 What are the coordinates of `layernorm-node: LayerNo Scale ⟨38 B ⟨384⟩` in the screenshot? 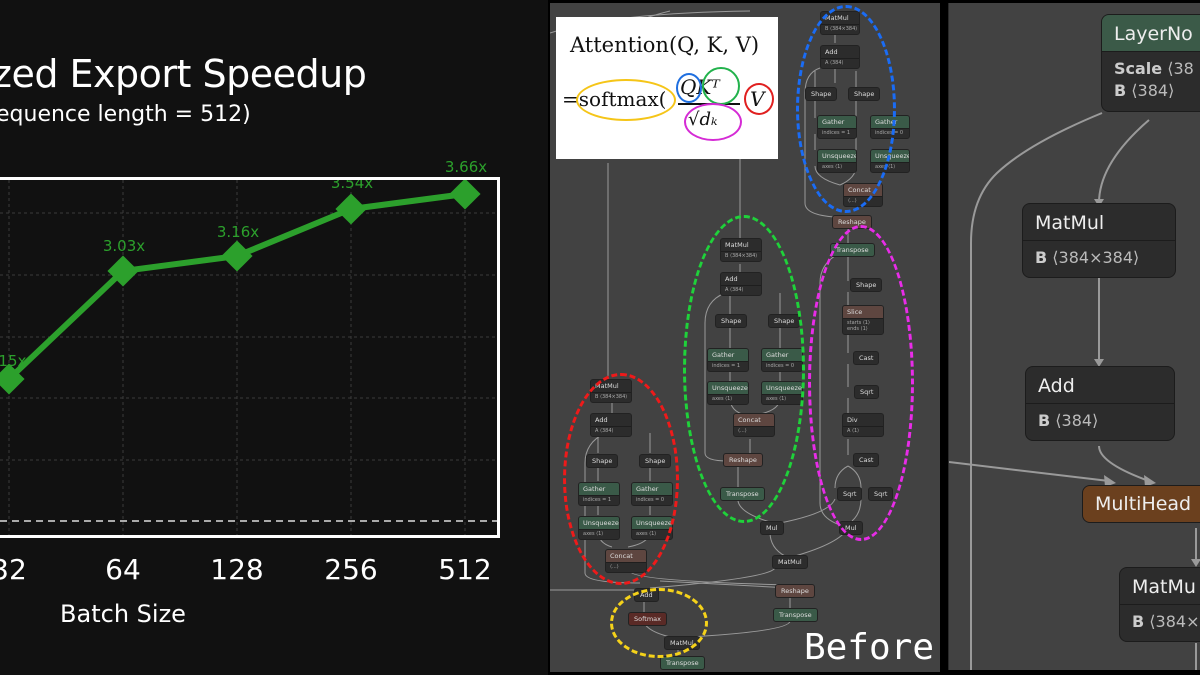 It's located at (1150, 63).